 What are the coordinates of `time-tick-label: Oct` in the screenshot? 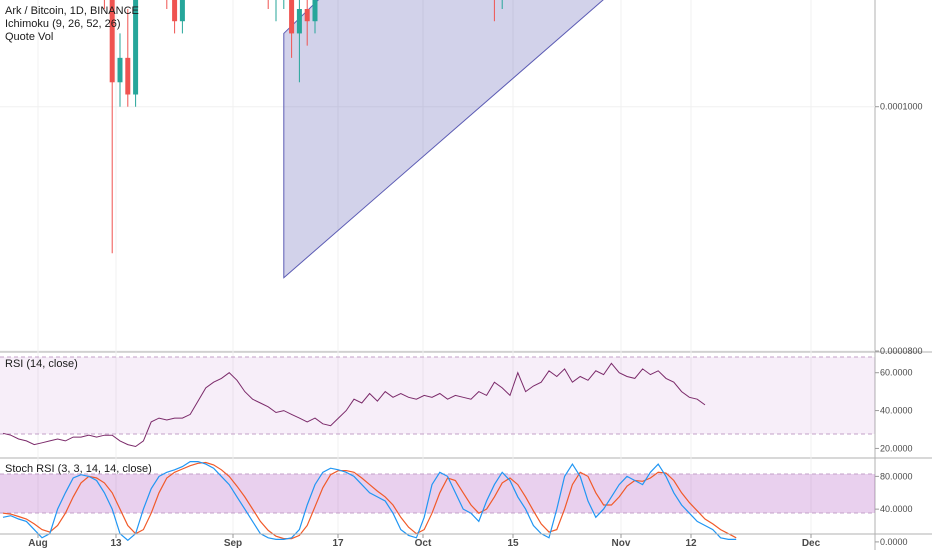 It's located at (423, 543).